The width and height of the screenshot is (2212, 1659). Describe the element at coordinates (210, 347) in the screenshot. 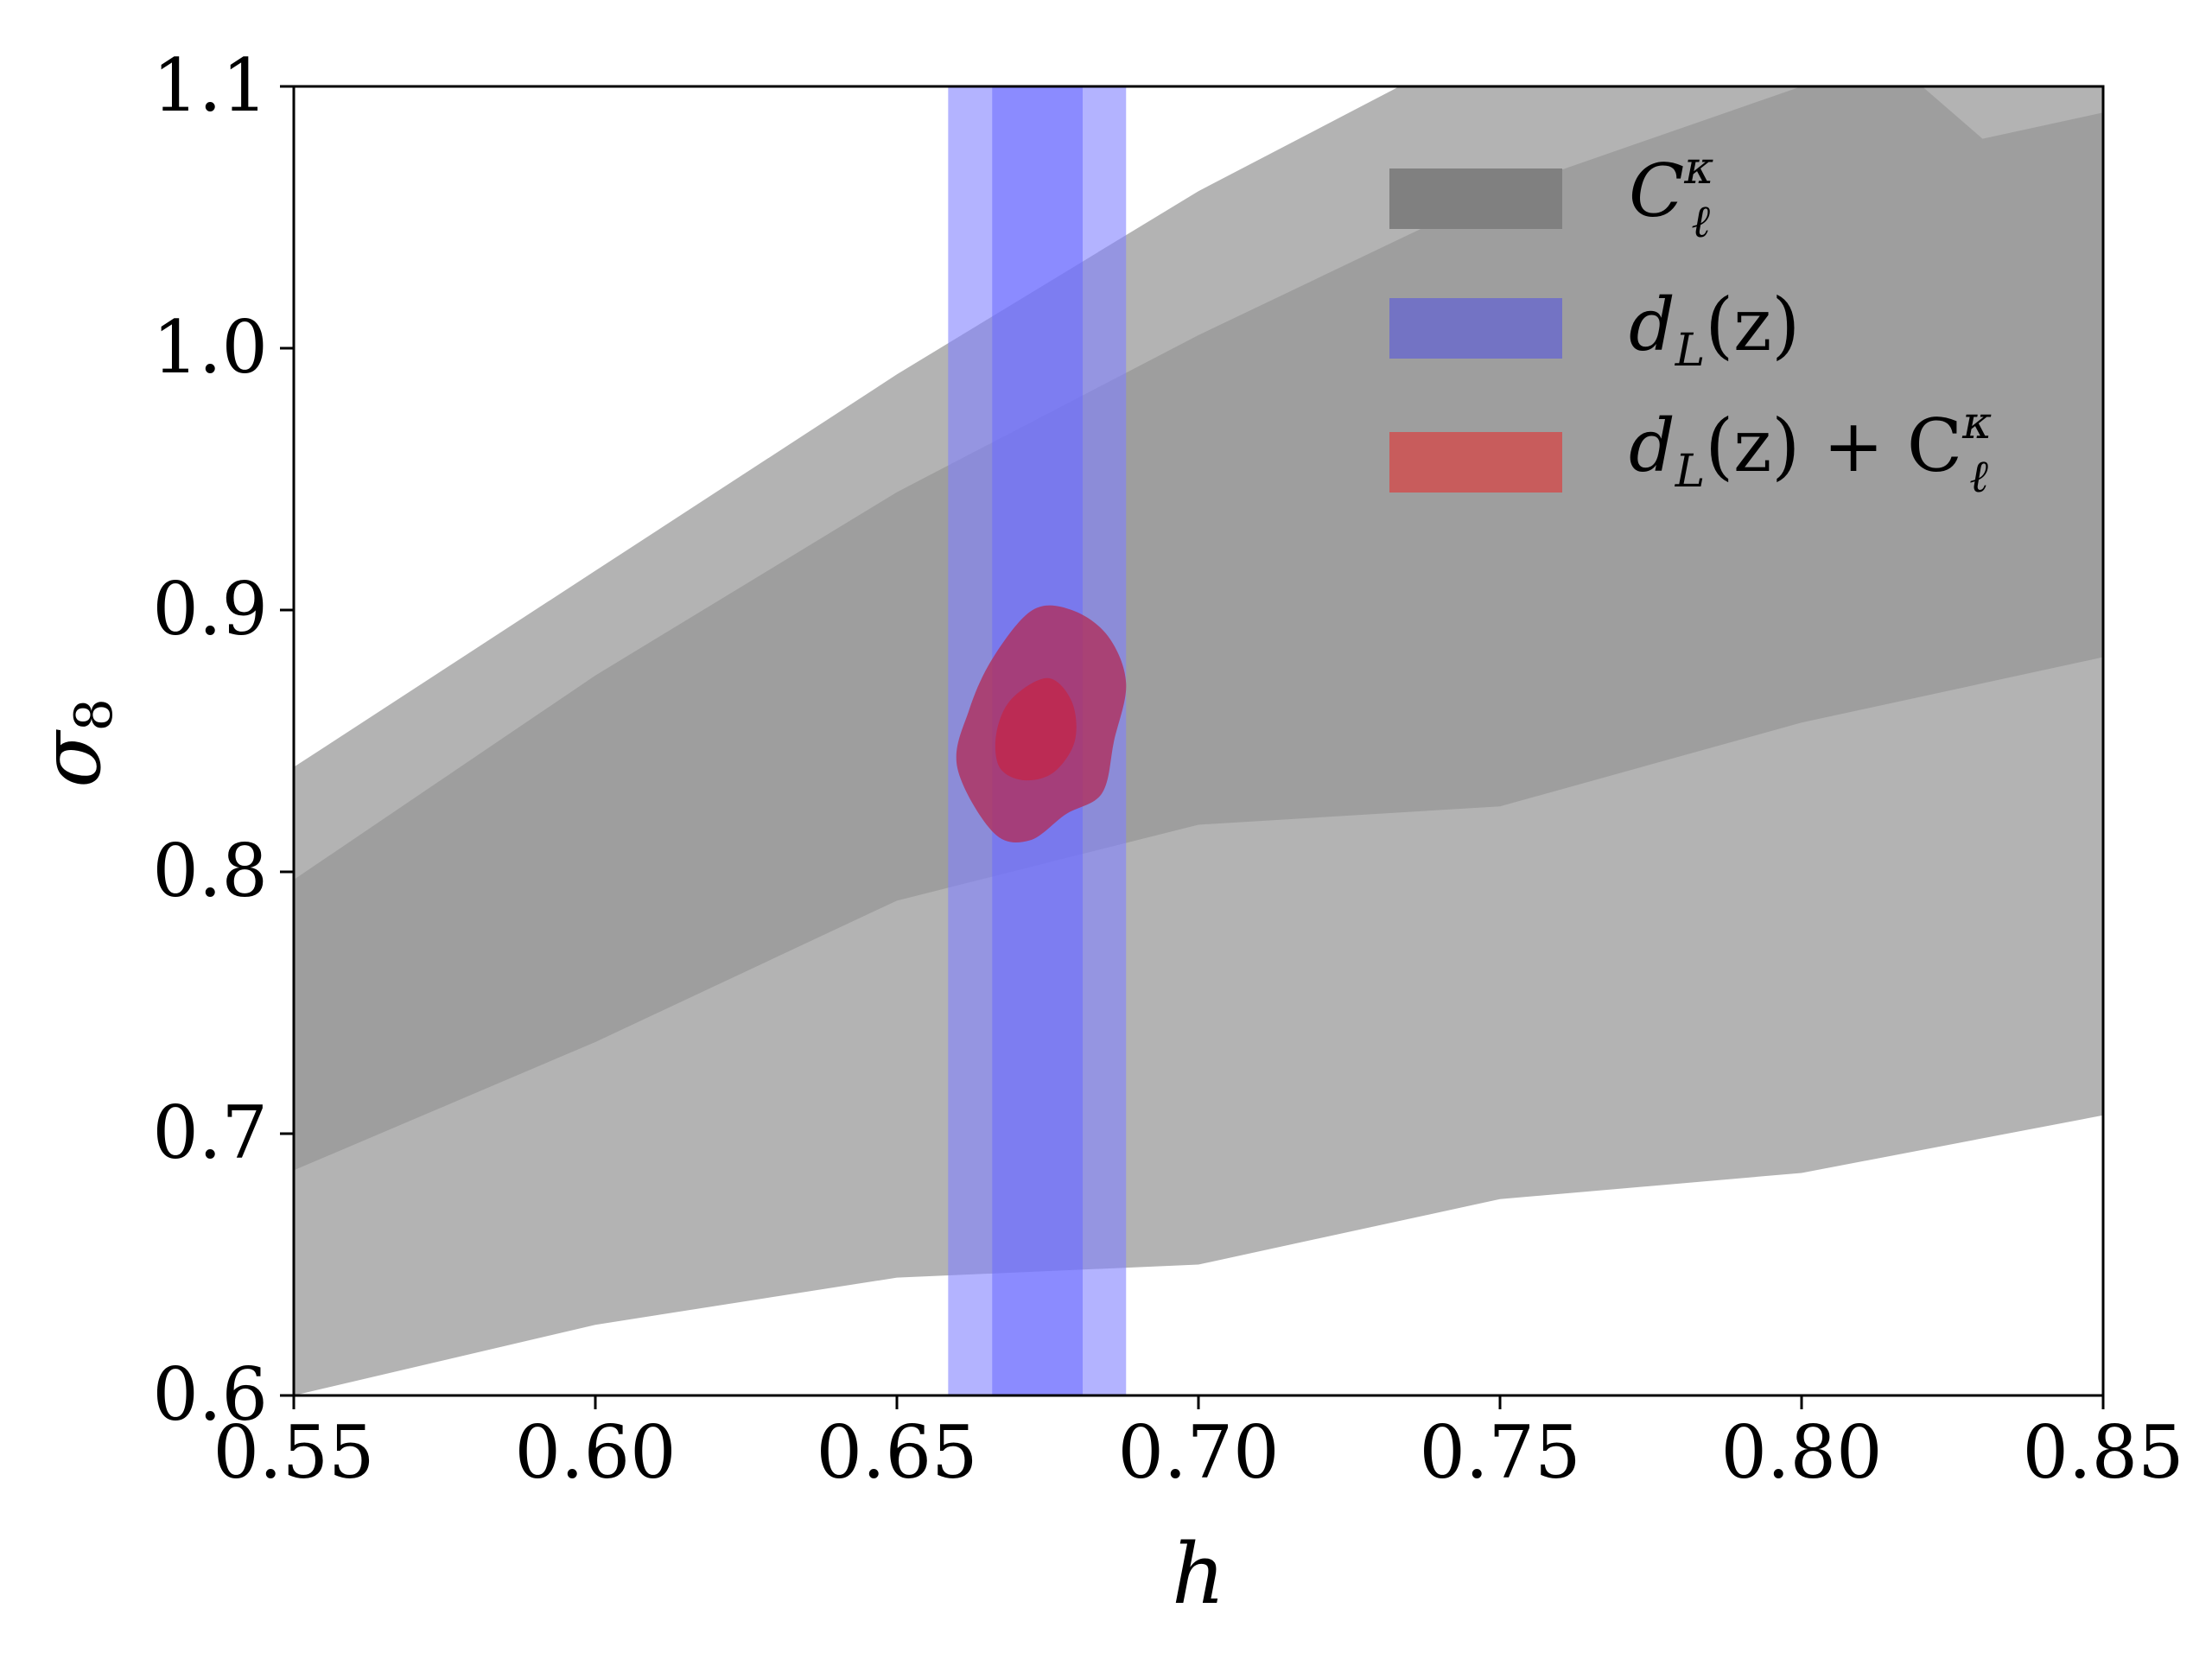

I see `y-tick-label: 1.0` at that location.